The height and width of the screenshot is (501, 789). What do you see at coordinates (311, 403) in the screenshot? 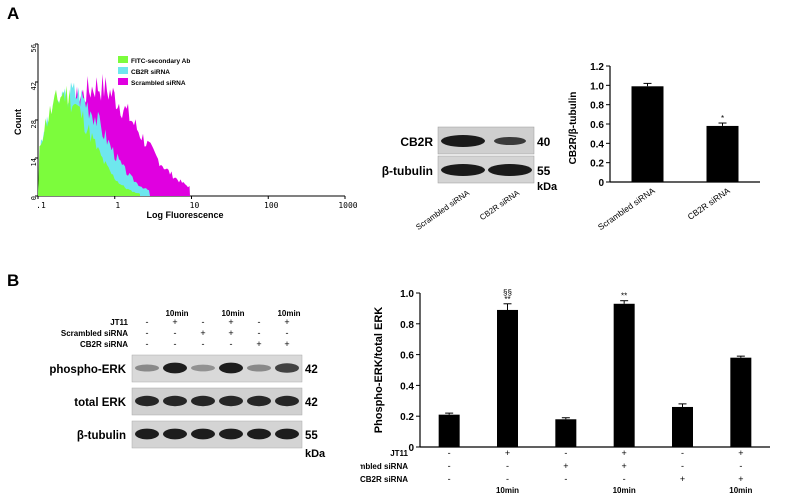
I see `blot-b-kda-total-erk: 42` at bounding box center [311, 403].